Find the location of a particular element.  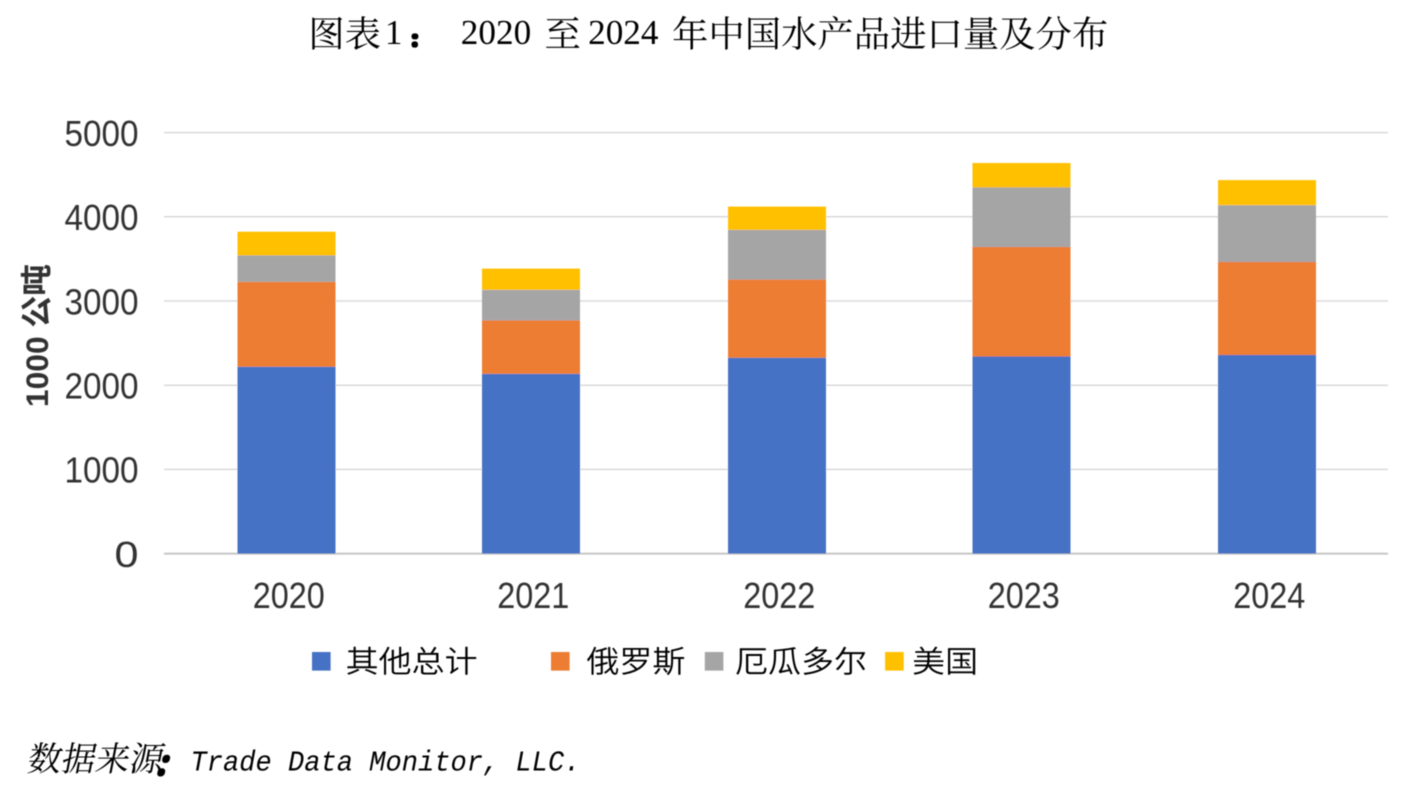

svg-text: 3000 is located at coordinates (102, 301).